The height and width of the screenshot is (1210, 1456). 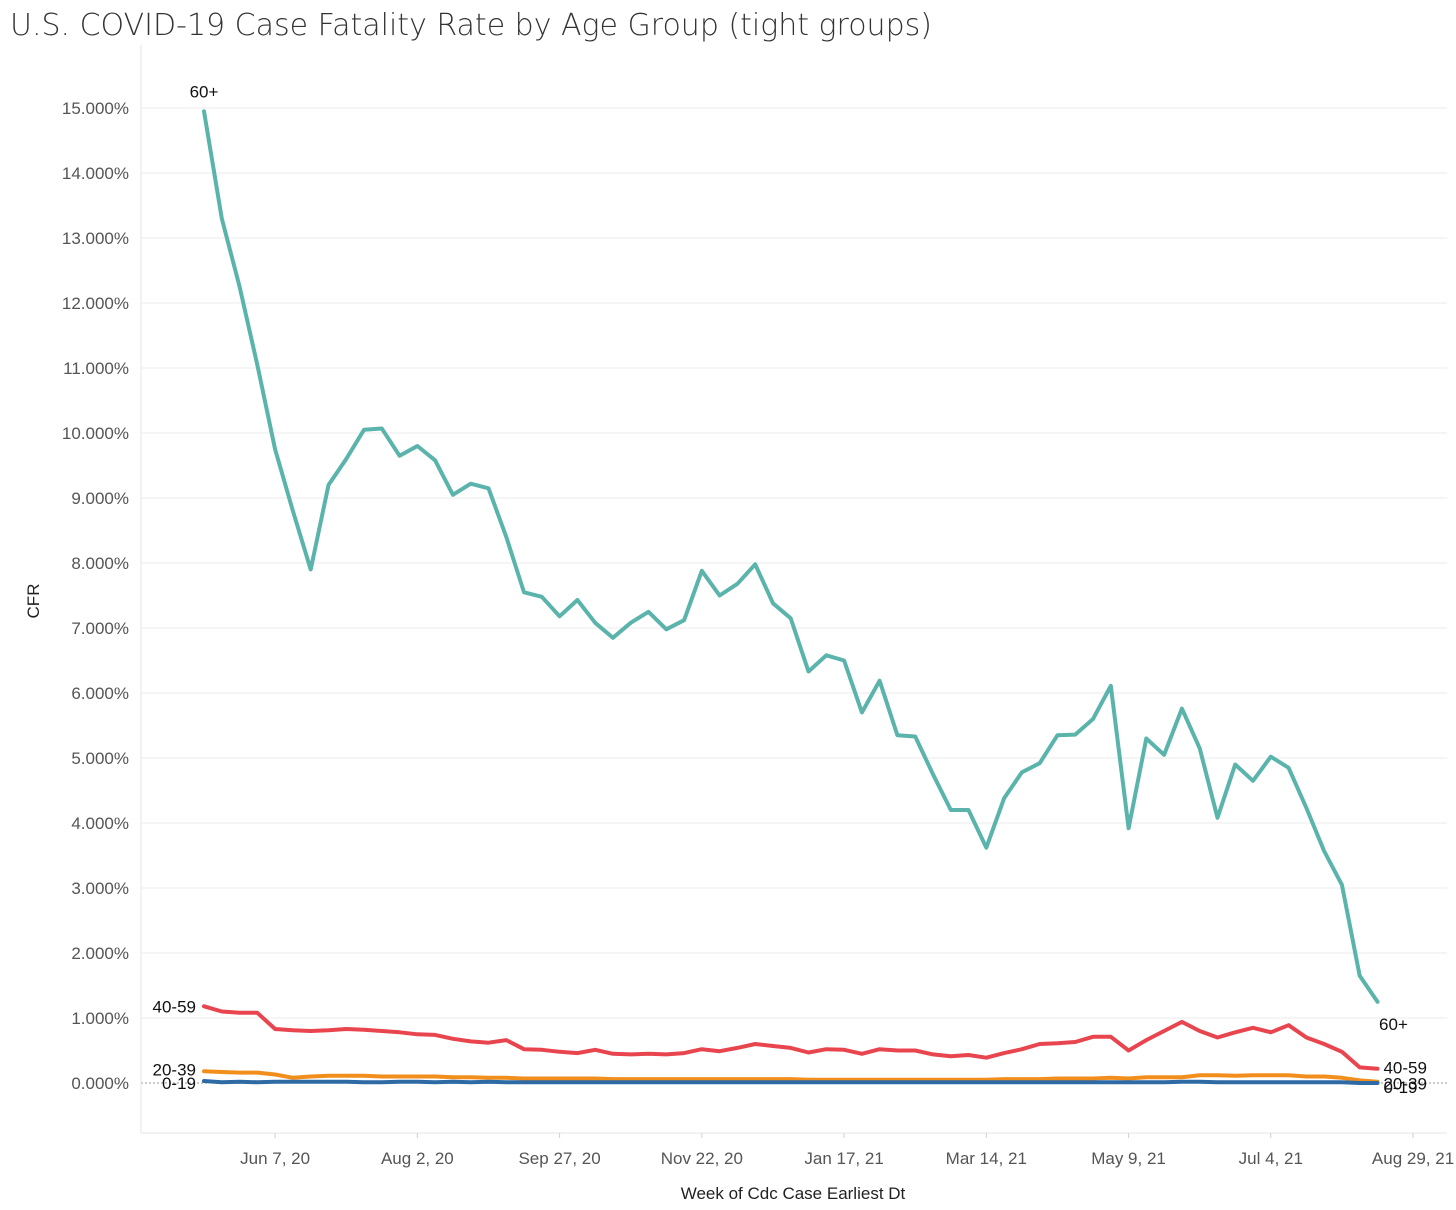 I want to click on x-tick-label: Aug 2, 20, so click(x=417, y=1158).